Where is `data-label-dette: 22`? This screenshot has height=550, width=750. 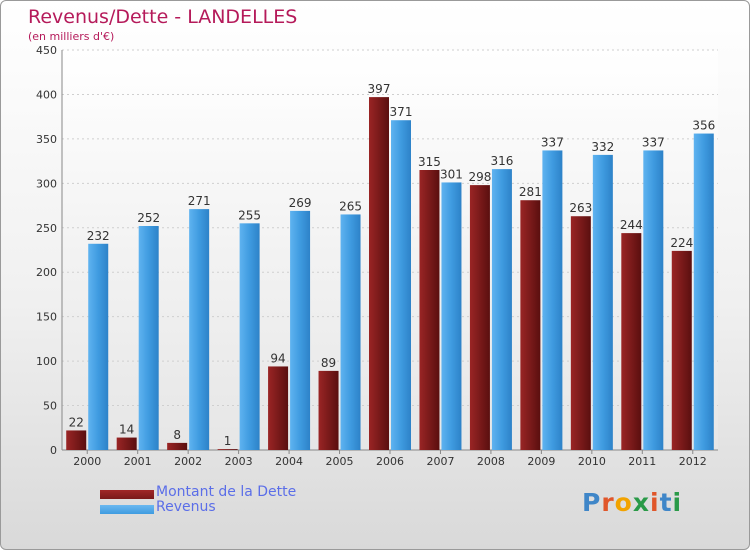 data-label-dette: 22 is located at coordinates (76, 422).